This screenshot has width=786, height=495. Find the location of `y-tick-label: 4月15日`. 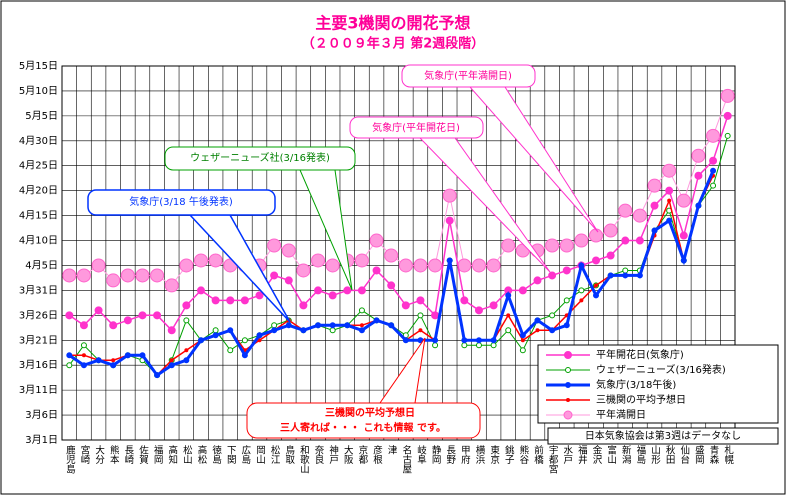

y-tick-label: 4月15日 is located at coordinates (38, 216).